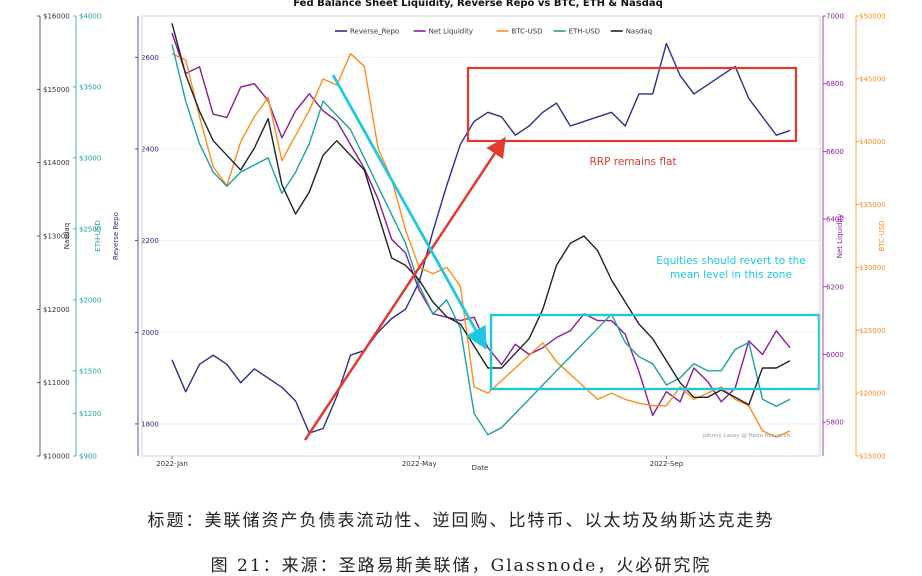 The image size is (922, 576). Describe the element at coordinates (632, 104) in the screenshot. I see `rrp-flat-highlight-box` at that location.